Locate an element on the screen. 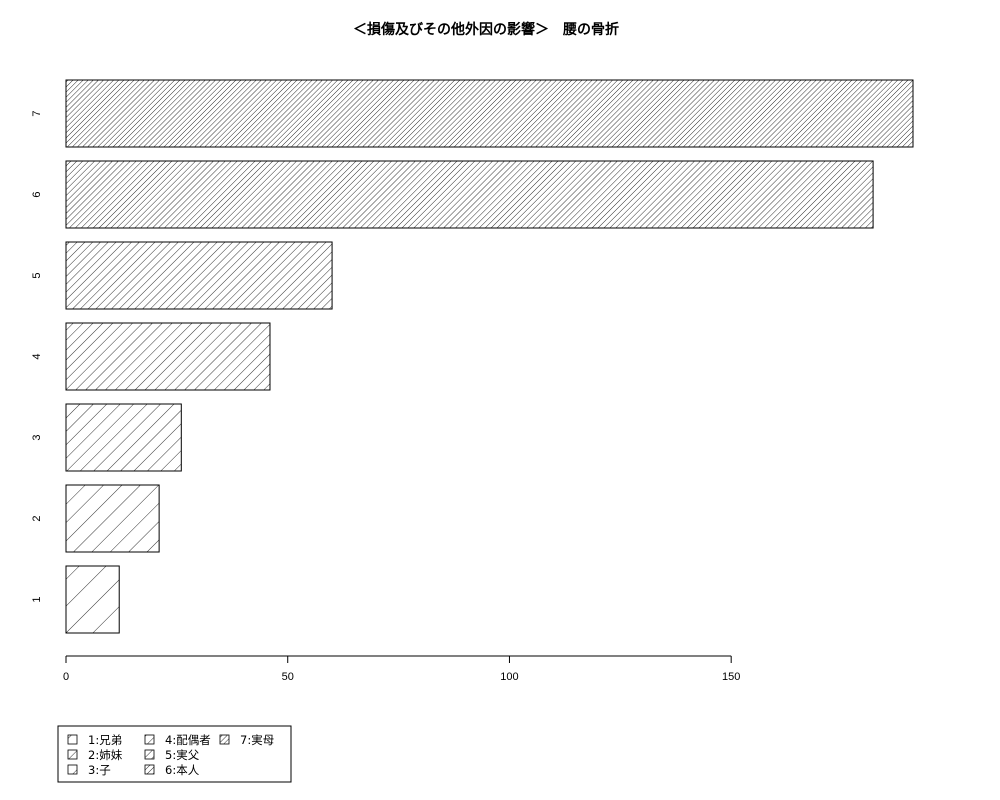 The width and height of the screenshot is (1000, 800). y-tick-label-1: 1 is located at coordinates (37, 599).